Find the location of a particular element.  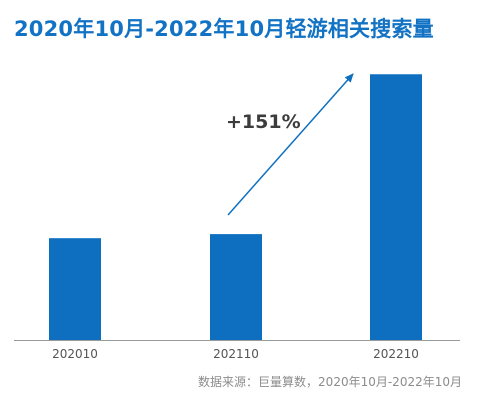

chart-title: 2020年10月-2022年10月轻游相关搜索量 is located at coordinates (224, 29).